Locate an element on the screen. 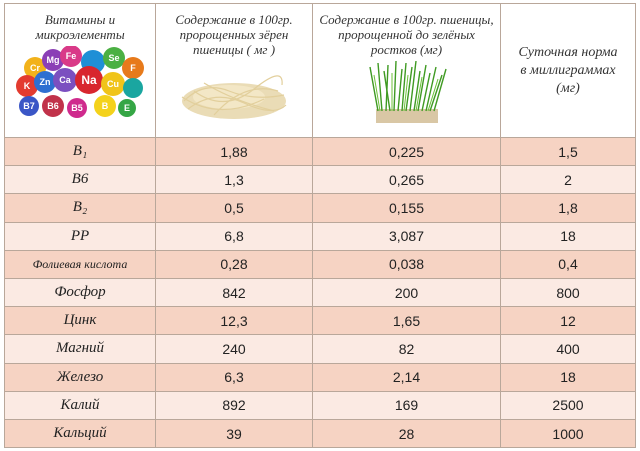 This screenshot has height=451, width=640. row-name-cell: Железо is located at coordinates (80, 377).